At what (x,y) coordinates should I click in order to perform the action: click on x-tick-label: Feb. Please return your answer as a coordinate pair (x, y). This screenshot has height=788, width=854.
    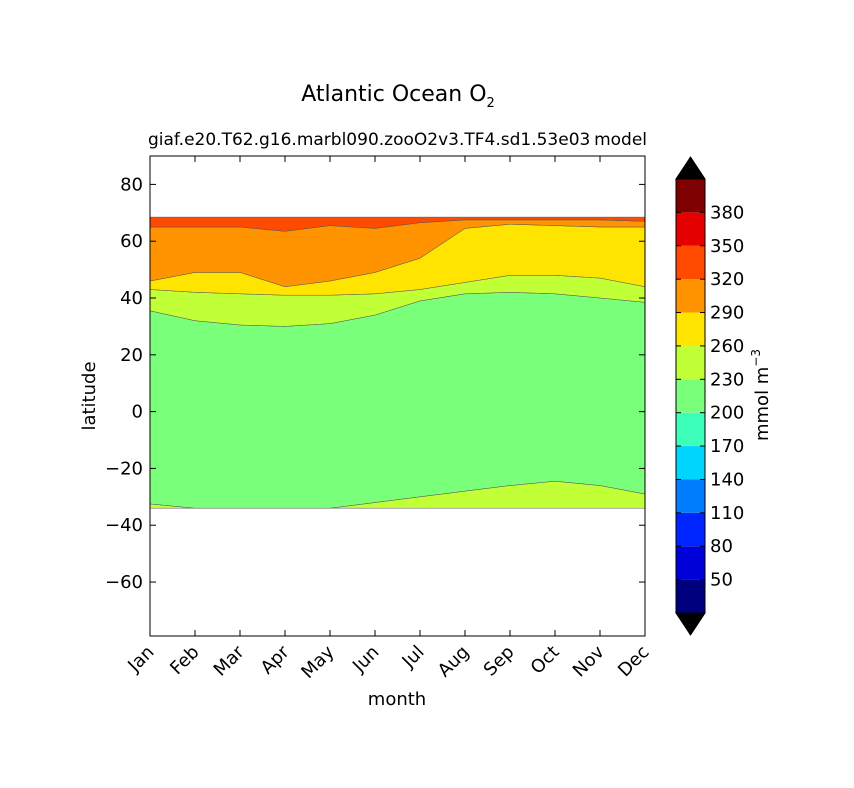
    Looking at the image, I should click on (184, 660).